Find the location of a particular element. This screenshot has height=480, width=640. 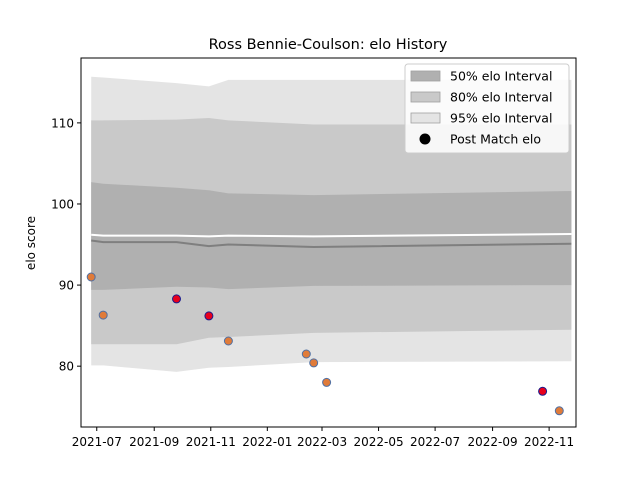

legend-swatch-band95 is located at coordinates (425, 118).